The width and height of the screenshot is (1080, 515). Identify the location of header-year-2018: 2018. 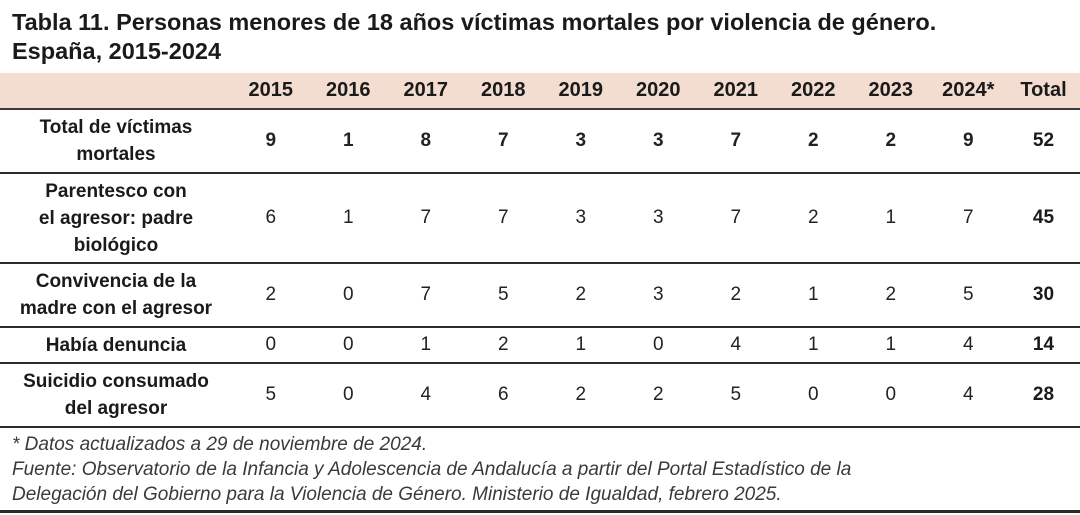
(503, 91).